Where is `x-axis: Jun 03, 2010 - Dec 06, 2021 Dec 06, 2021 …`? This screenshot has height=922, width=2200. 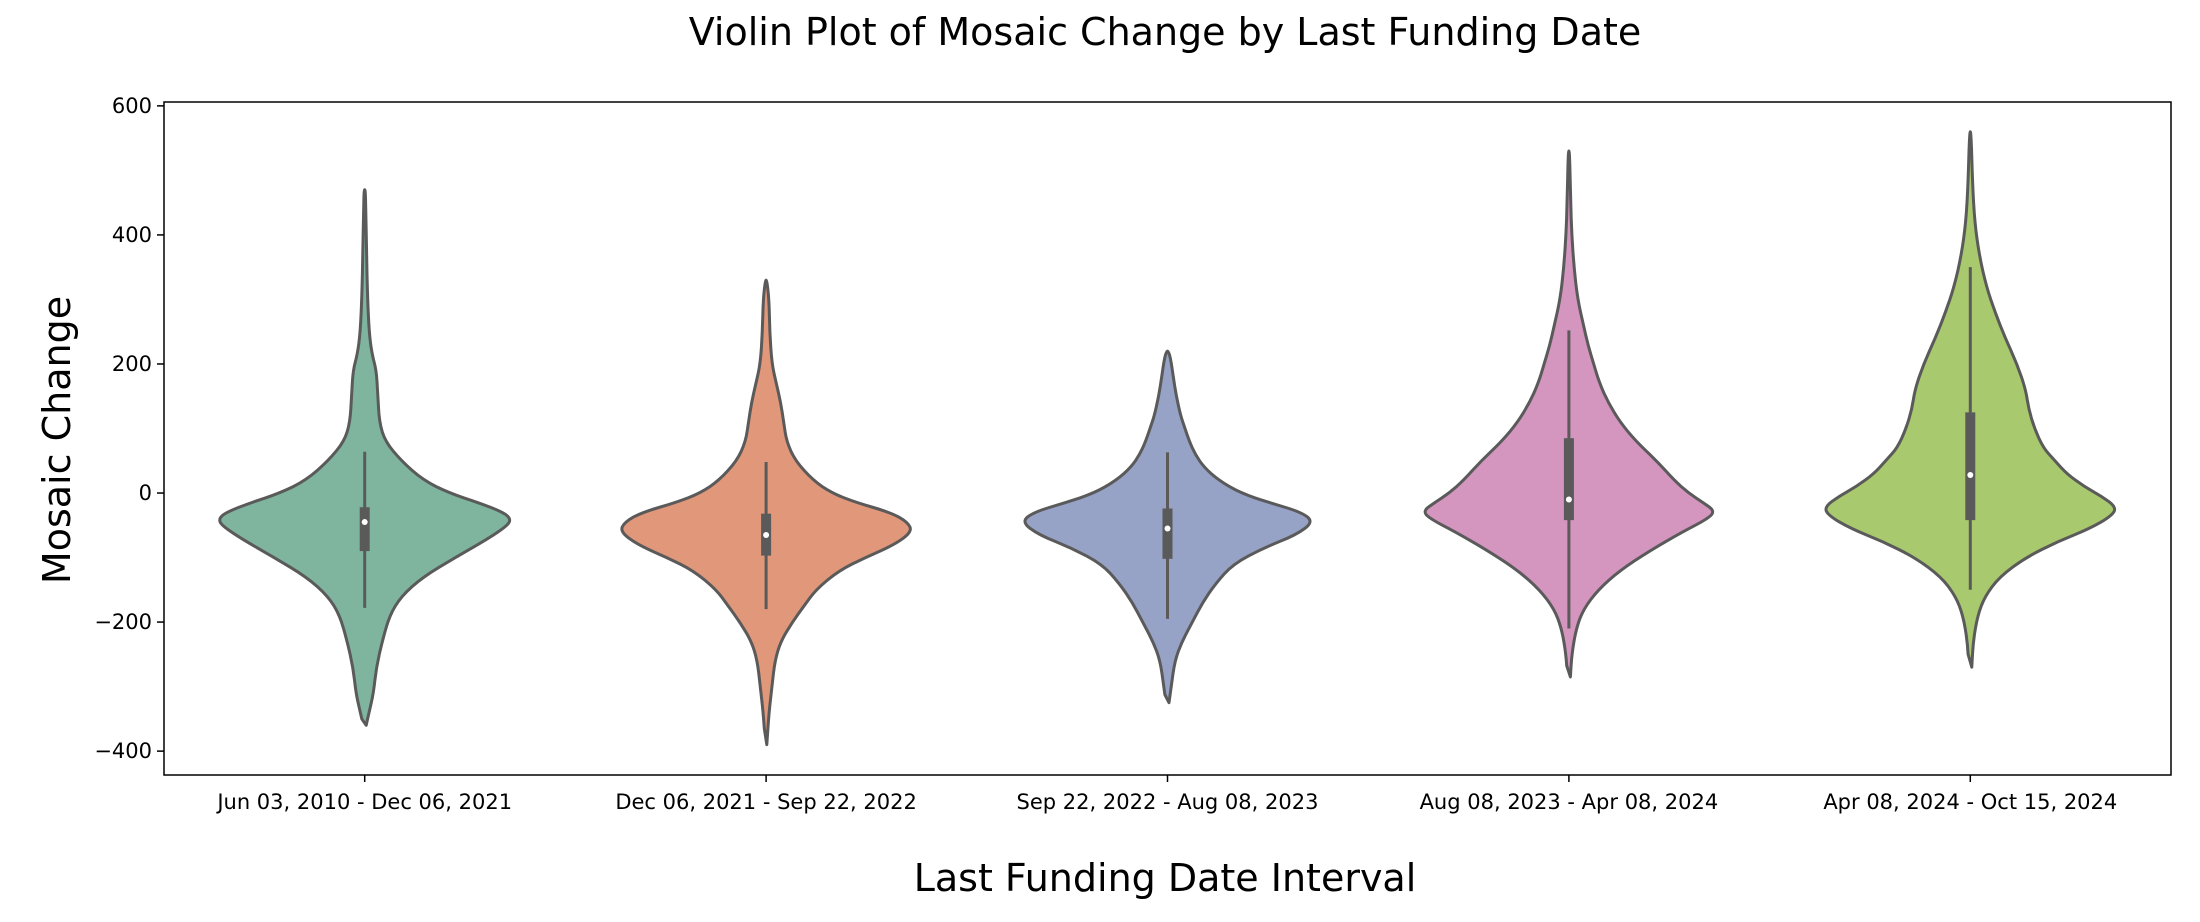 x-axis: Jun 03, 2010 - Dec 06, 2021 Dec 06, 2021 … is located at coordinates (1166, 794).